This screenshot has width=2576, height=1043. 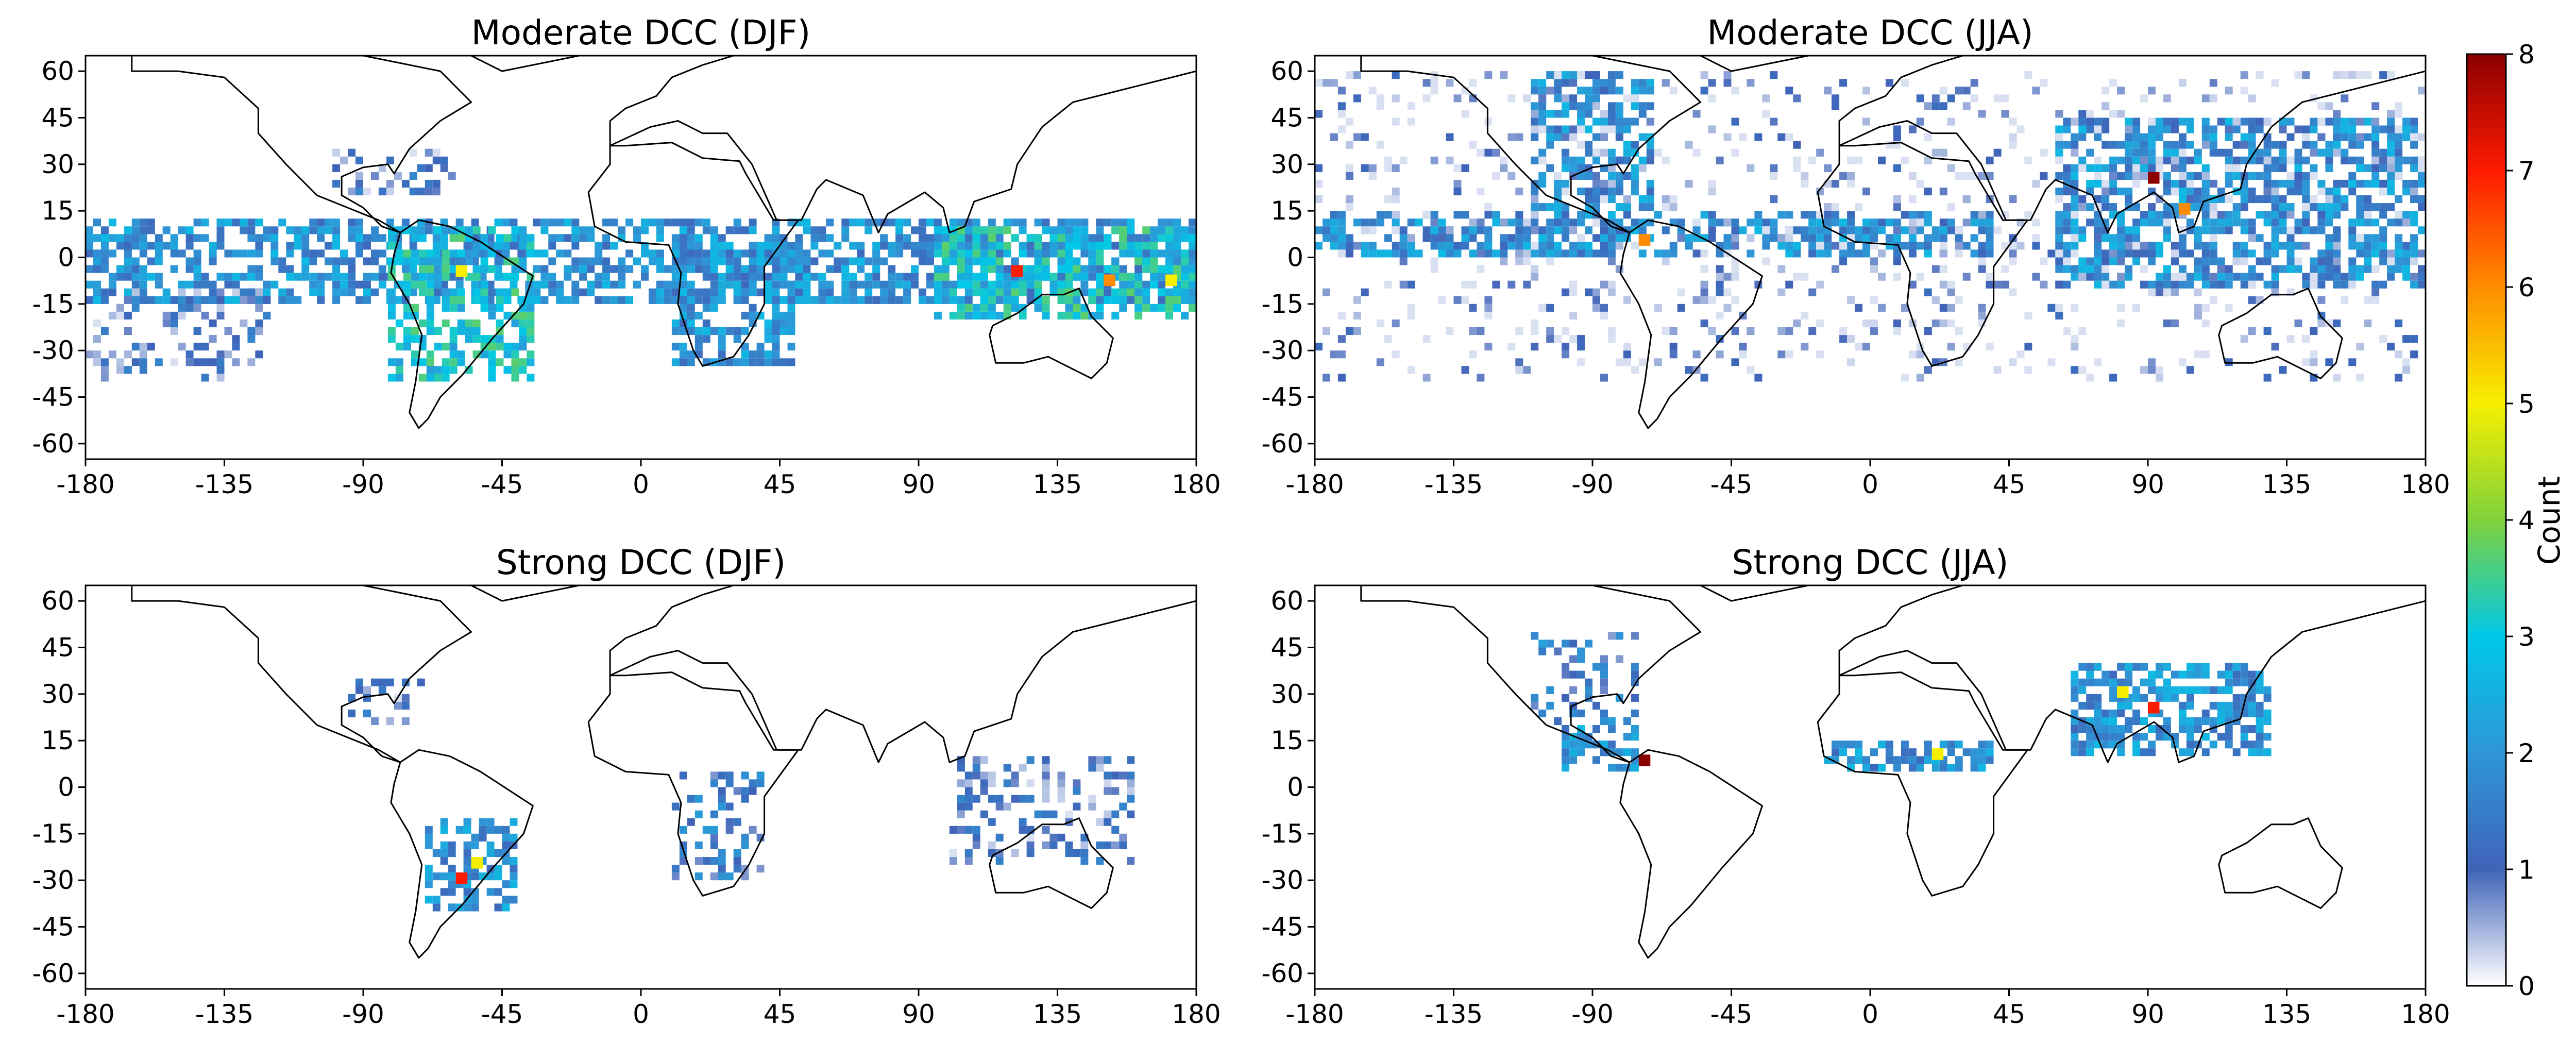 I want to click on colorbar-tick-label: 2, so click(x=2526, y=753).